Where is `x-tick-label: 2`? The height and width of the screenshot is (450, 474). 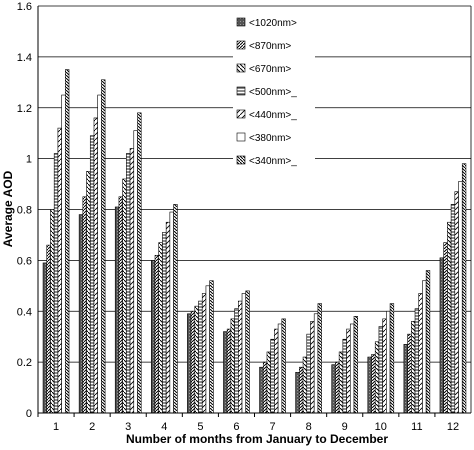
x-tick-label: 2 is located at coordinates (92, 427).